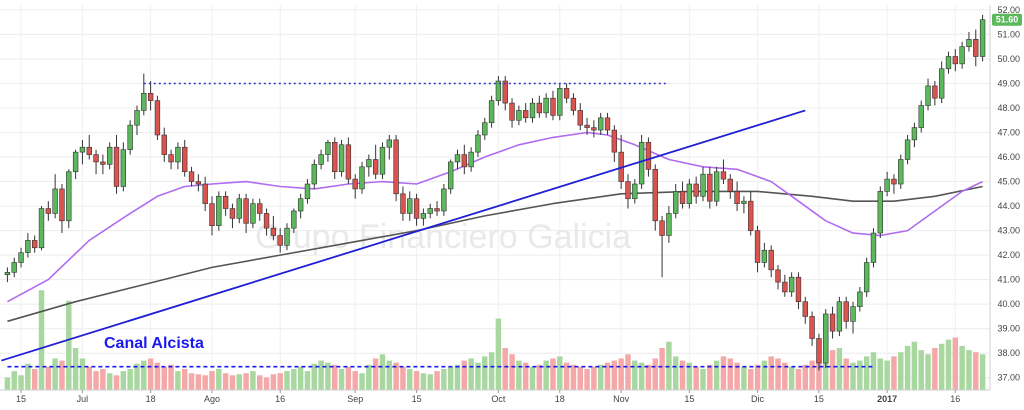  I want to click on y-tick-label: 48.00, so click(1008, 108).